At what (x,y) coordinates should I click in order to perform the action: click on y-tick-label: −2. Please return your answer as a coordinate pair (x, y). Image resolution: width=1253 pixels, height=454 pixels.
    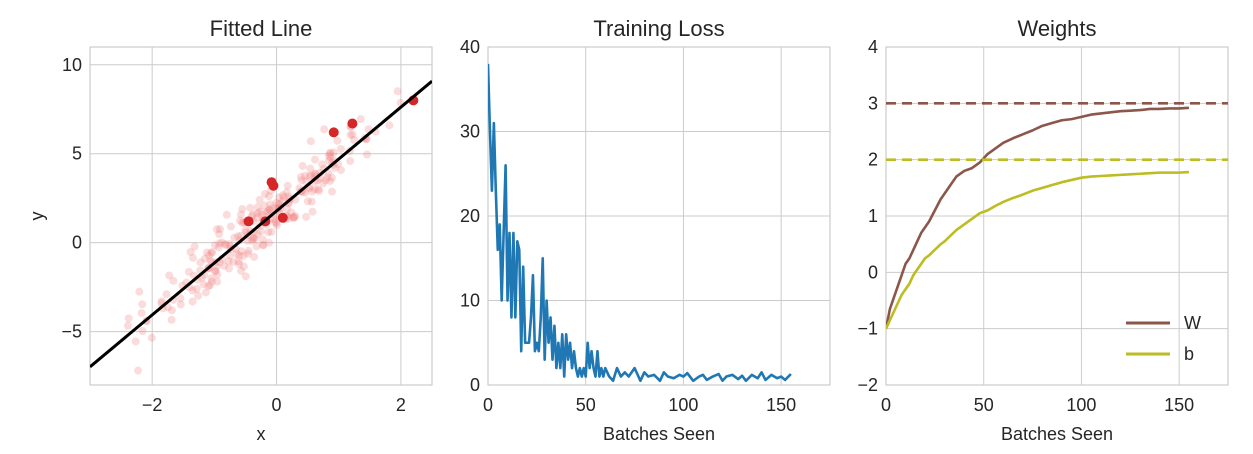
    Looking at the image, I should click on (867, 385).